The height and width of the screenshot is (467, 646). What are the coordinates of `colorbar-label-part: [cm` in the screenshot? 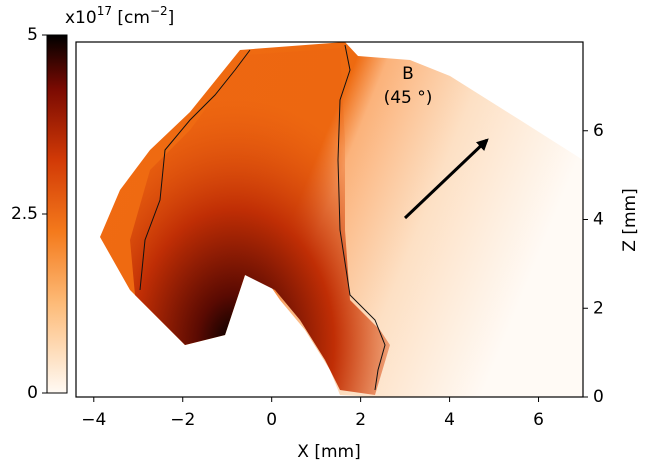 It's located at (131, 18).